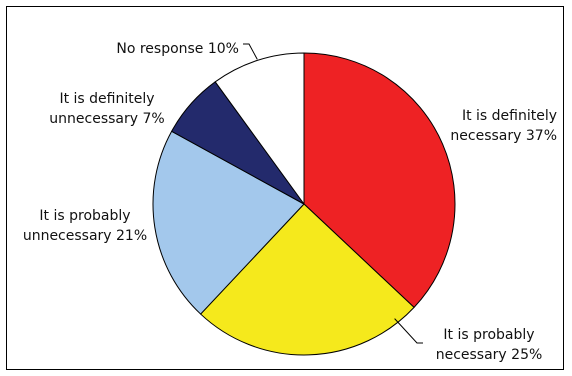 The image size is (572, 376). I want to click on slice-label: No response 10%, so click(177, 49).